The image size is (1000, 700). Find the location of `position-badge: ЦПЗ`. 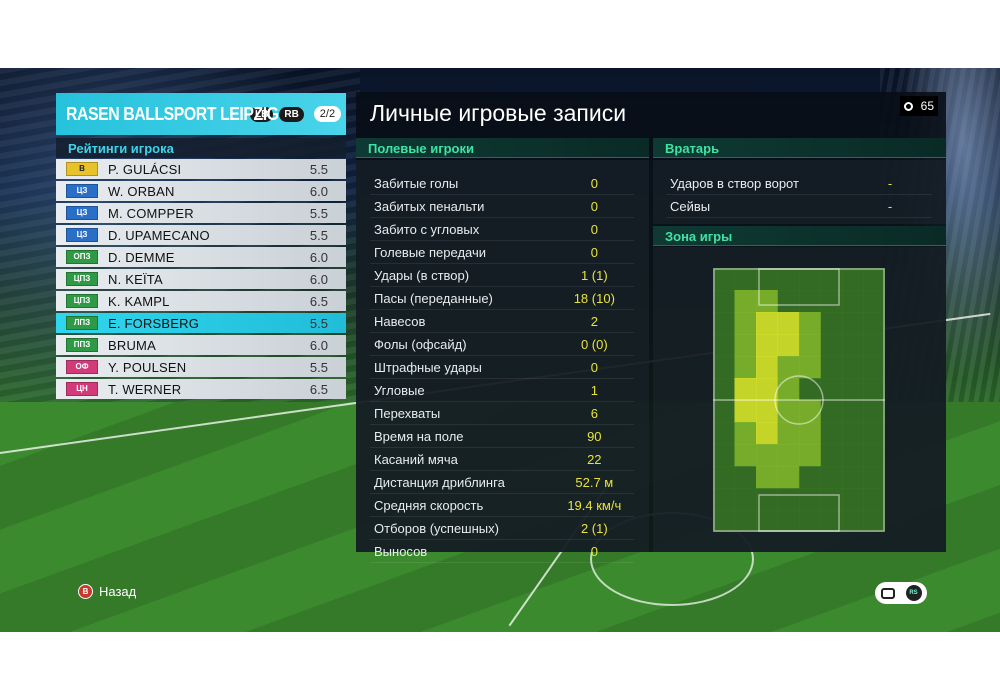

position-badge: ЦПЗ is located at coordinates (82, 279).